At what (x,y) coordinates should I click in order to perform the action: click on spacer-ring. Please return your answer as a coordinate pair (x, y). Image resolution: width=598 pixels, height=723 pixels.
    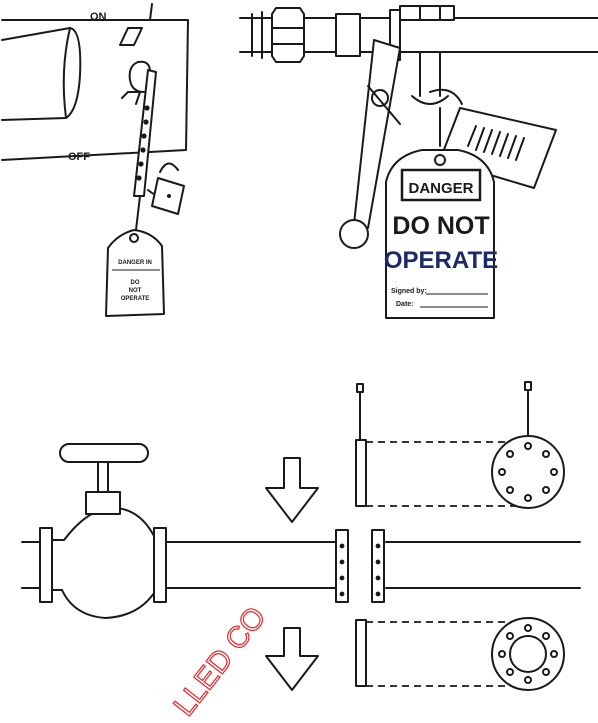
    Looking at the image, I should click on (460, 654).